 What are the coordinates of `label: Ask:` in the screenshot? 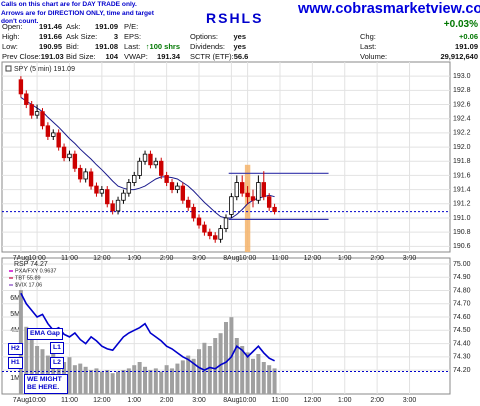 It's located at (73, 26).